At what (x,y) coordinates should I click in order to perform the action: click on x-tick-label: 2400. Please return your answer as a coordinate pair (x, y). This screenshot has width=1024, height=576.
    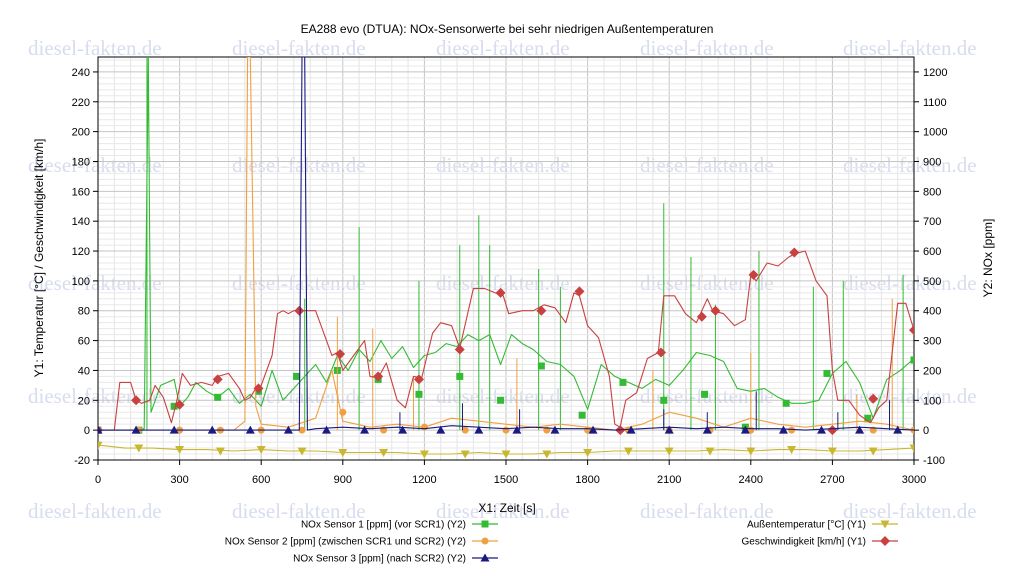
    Looking at the image, I should click on (751, 480).